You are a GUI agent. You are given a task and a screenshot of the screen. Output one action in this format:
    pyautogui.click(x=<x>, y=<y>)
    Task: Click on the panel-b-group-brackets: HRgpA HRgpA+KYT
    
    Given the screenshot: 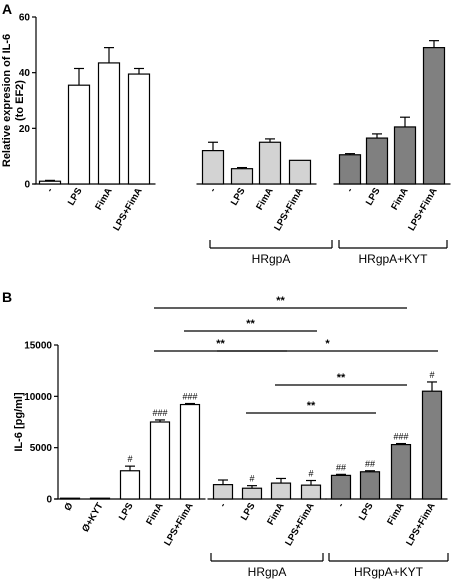 What is the action you would take?
    pyautogui.click(x=329, y=566)
    